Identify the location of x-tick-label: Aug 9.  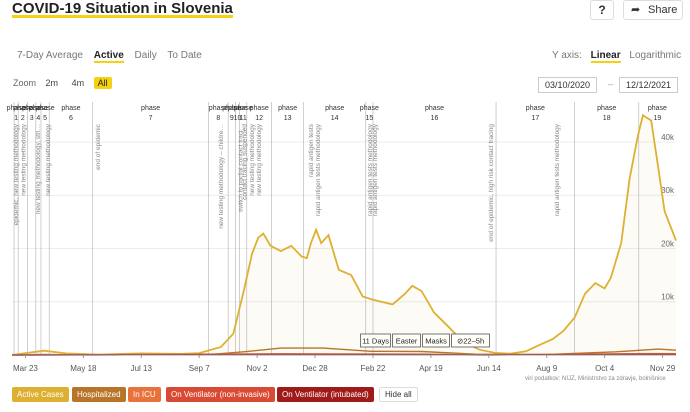
(546, 368).